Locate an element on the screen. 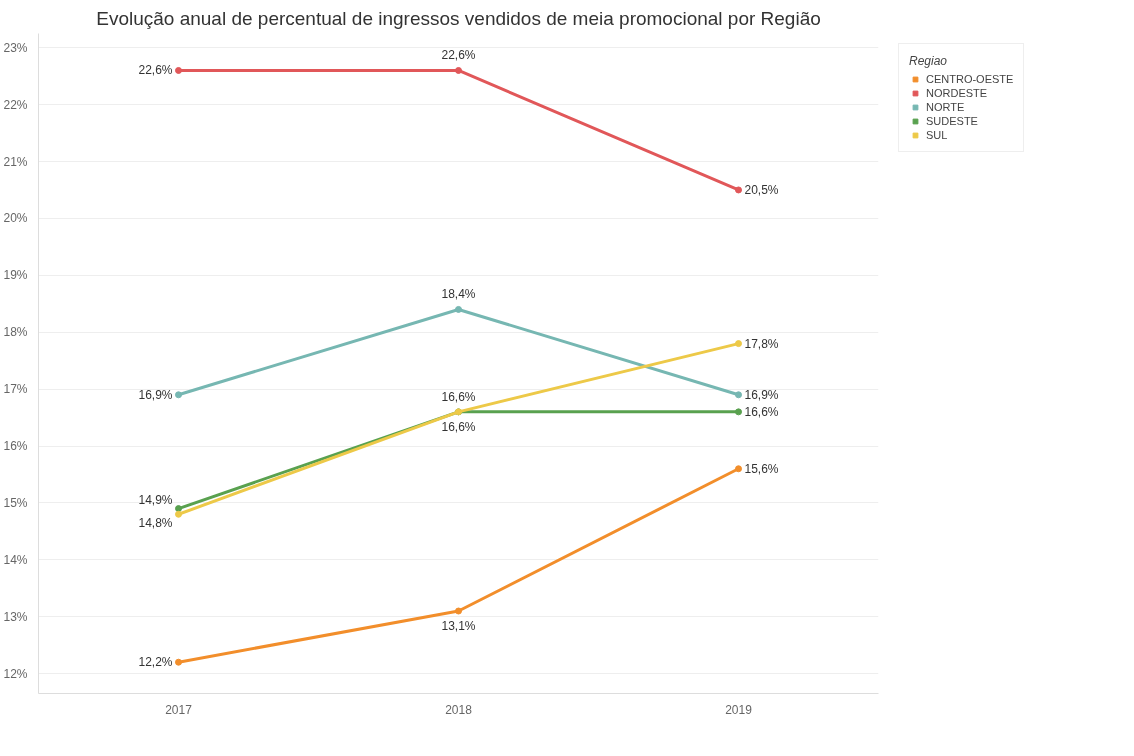 The image size is (1134, 756). y-tick-label: 19% is located at coordinates (15, 275).